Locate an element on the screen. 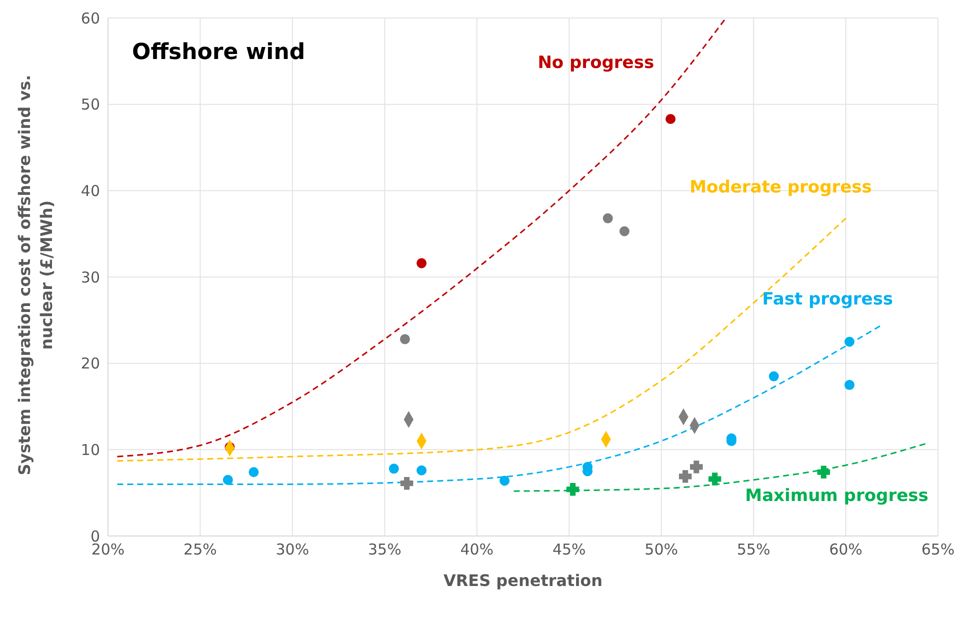  x-tick-label: 40% is located at coordinates (477, 549).